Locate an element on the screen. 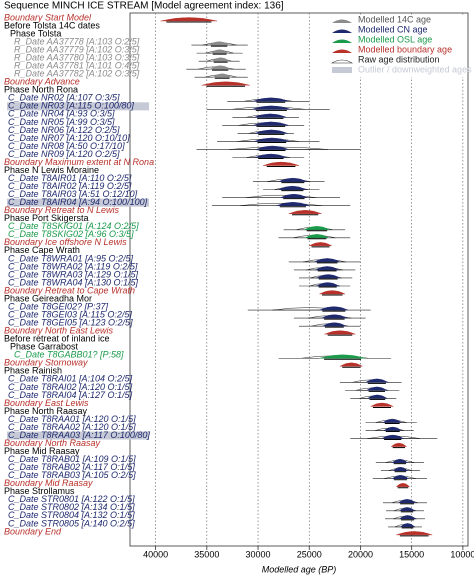 This screenshot has height=578, width=474. legend-box is located at coordinates (396, 46).